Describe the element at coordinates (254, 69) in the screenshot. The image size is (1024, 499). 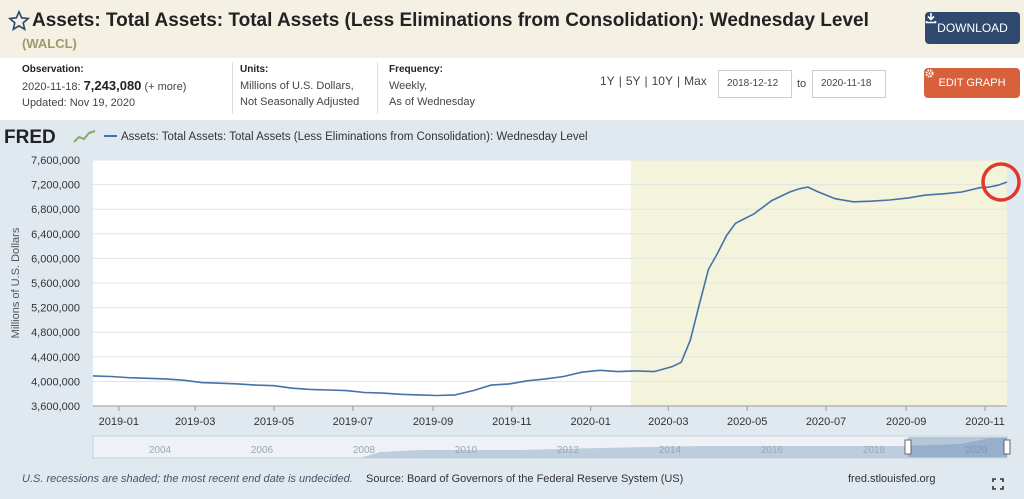
I see `units-label: Units:` at that location.